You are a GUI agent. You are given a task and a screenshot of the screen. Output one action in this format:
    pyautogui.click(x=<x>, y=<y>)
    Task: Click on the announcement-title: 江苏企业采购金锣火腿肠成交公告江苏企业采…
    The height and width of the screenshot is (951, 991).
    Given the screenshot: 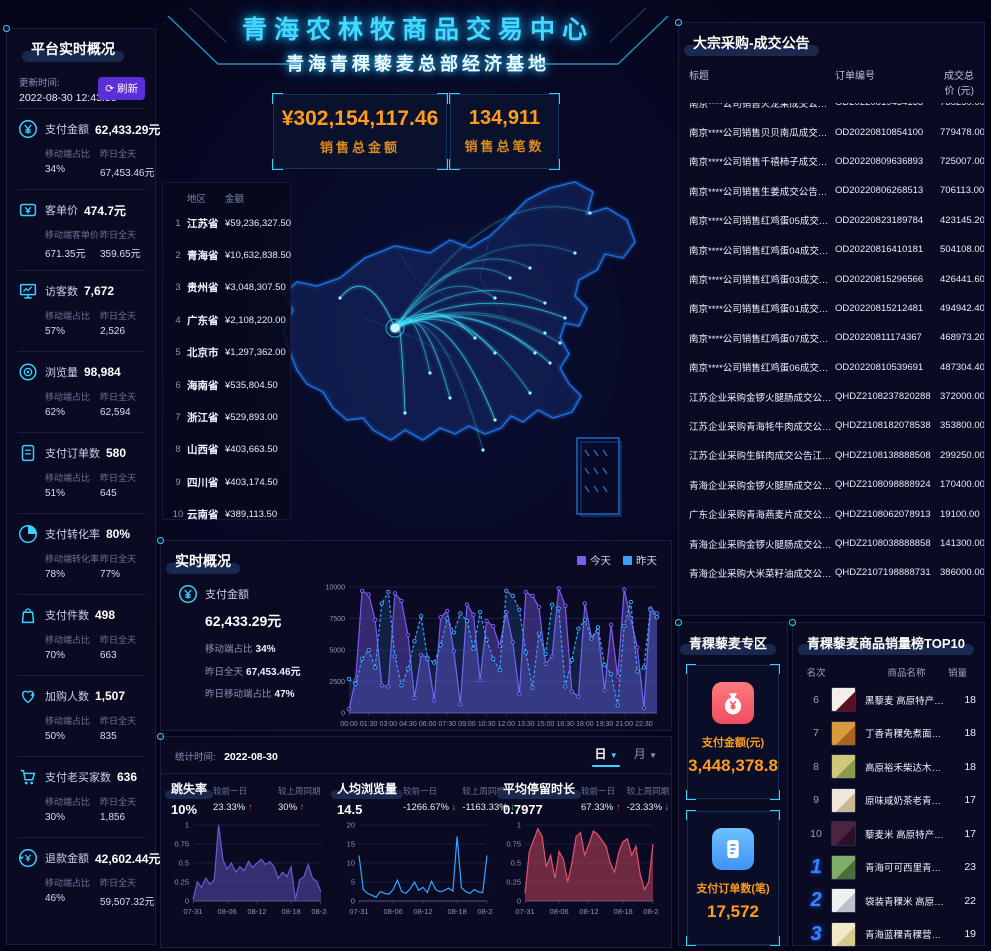 What is the action you would take?
    pyautogui.click(x=762, y=398)
    